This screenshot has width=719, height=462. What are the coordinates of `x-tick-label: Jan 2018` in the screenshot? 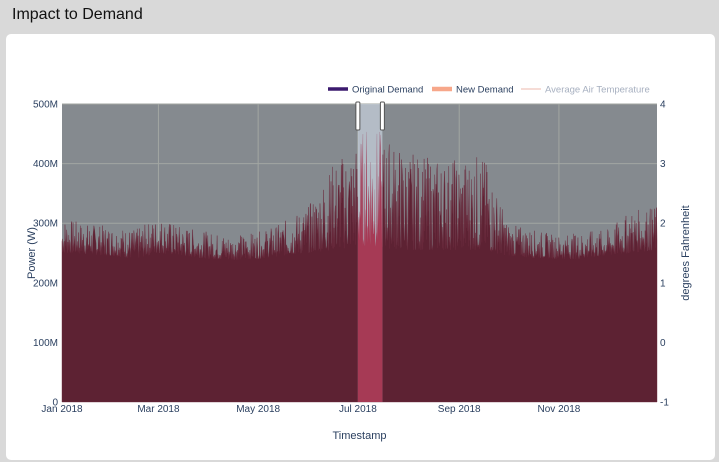 It's located at (62, 409).